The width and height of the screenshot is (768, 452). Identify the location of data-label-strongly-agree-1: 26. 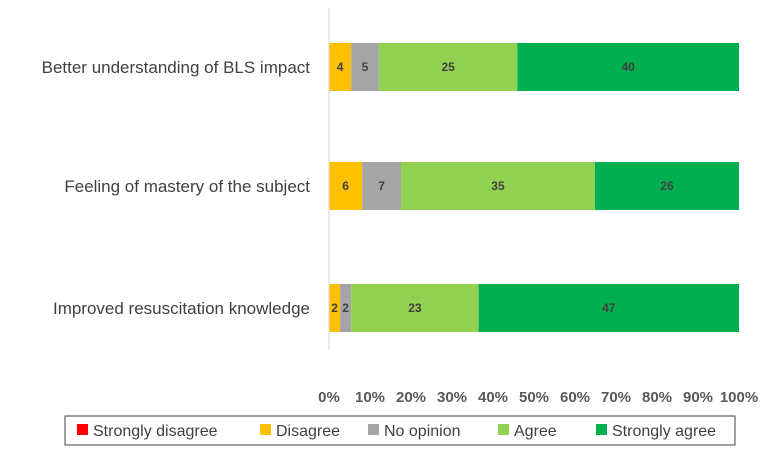
(667, 186).